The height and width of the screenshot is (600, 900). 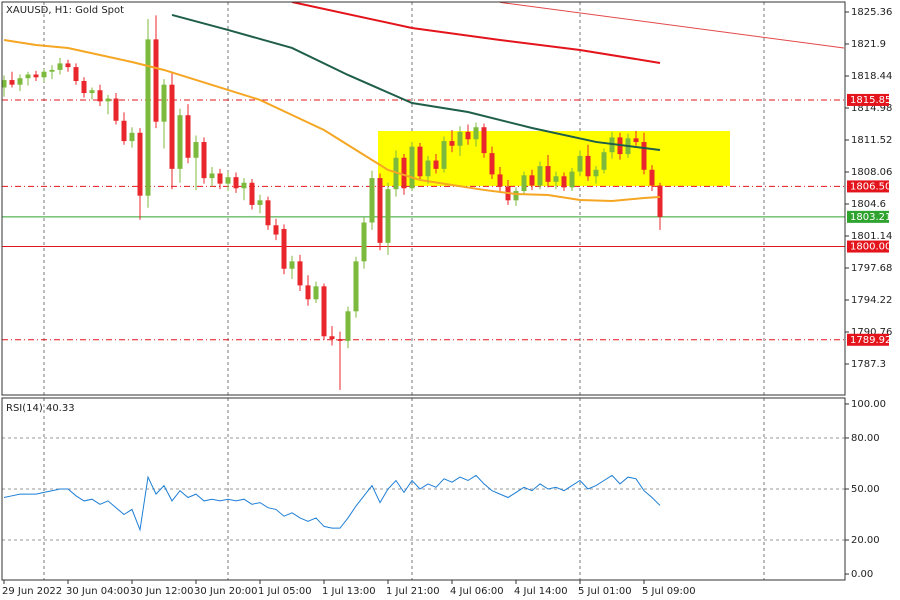 I want to click on rsi-line, so click(x=332, y=503).